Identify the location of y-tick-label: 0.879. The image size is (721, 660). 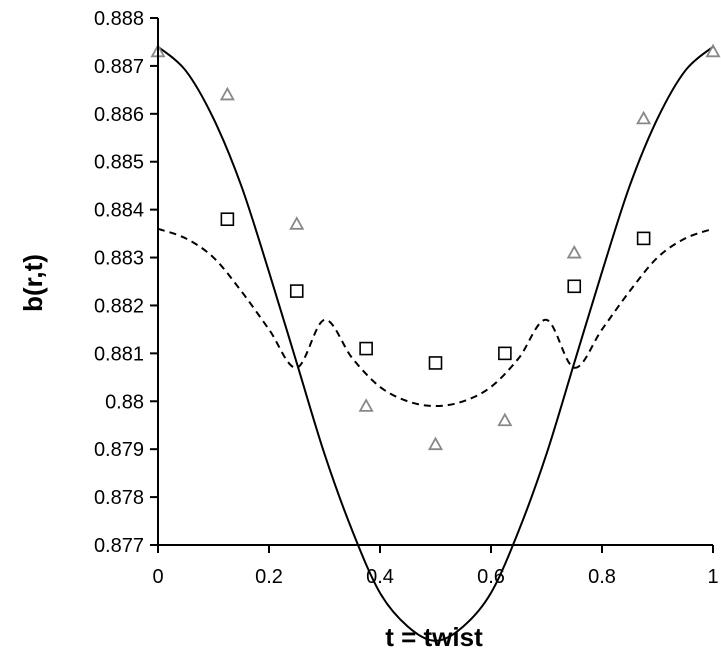
(119, 450).